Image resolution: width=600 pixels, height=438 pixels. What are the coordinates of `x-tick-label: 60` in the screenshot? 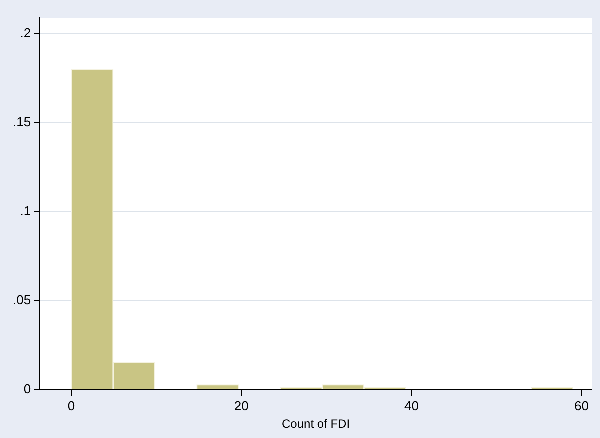 It's located at (582, 406).